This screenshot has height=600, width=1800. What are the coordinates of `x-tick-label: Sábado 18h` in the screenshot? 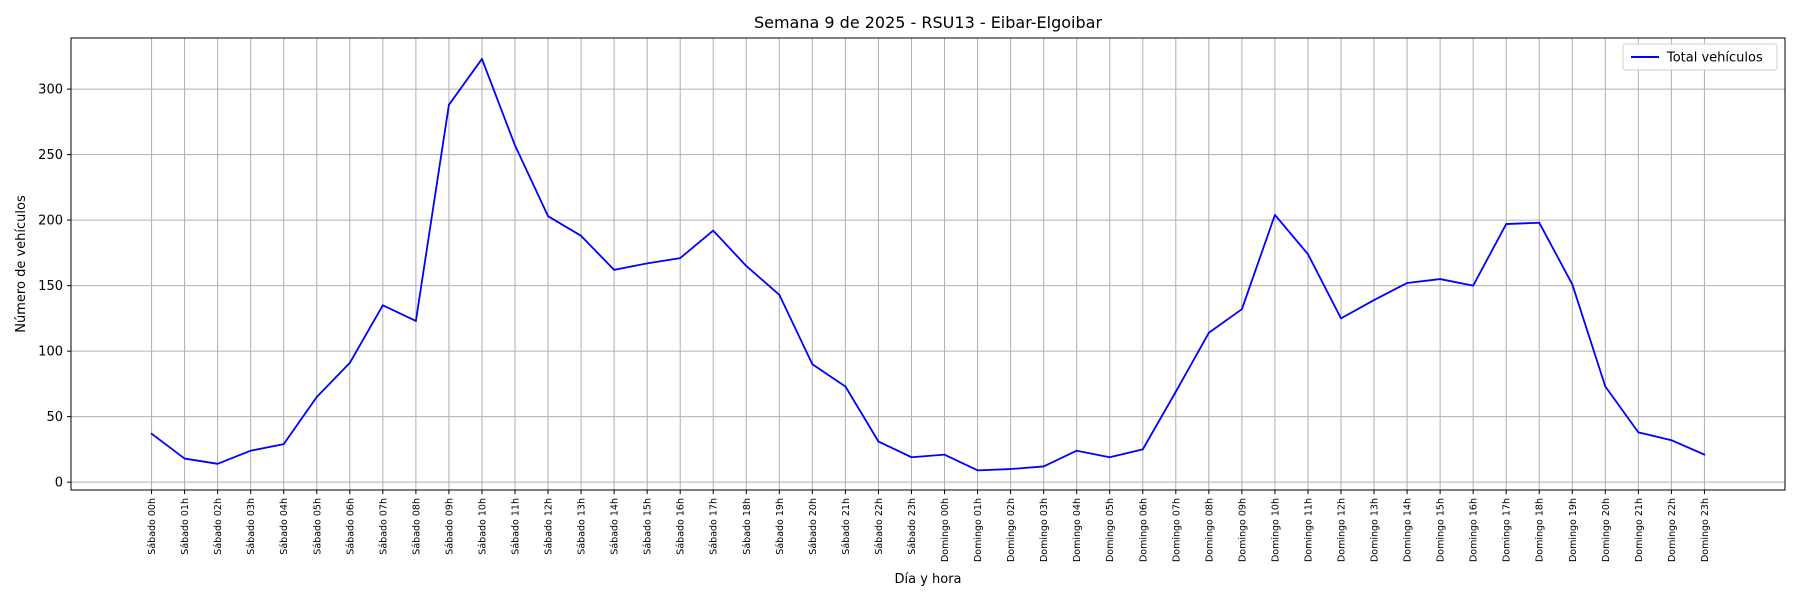 It's located at (747, 526).